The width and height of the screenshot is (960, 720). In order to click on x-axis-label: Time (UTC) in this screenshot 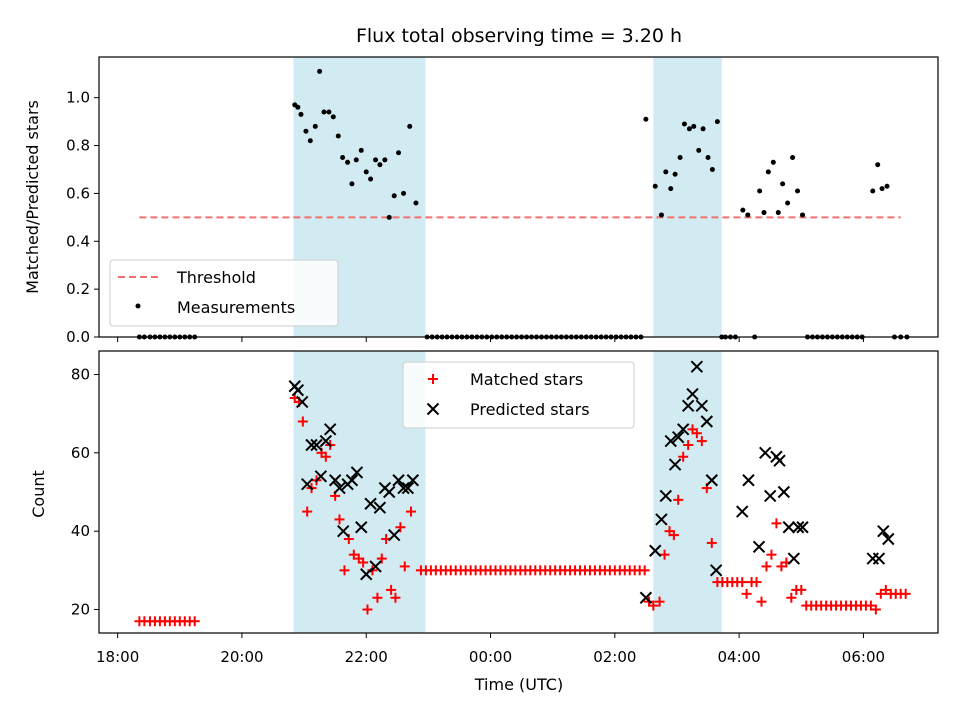, I will do `click(518, 684)`.